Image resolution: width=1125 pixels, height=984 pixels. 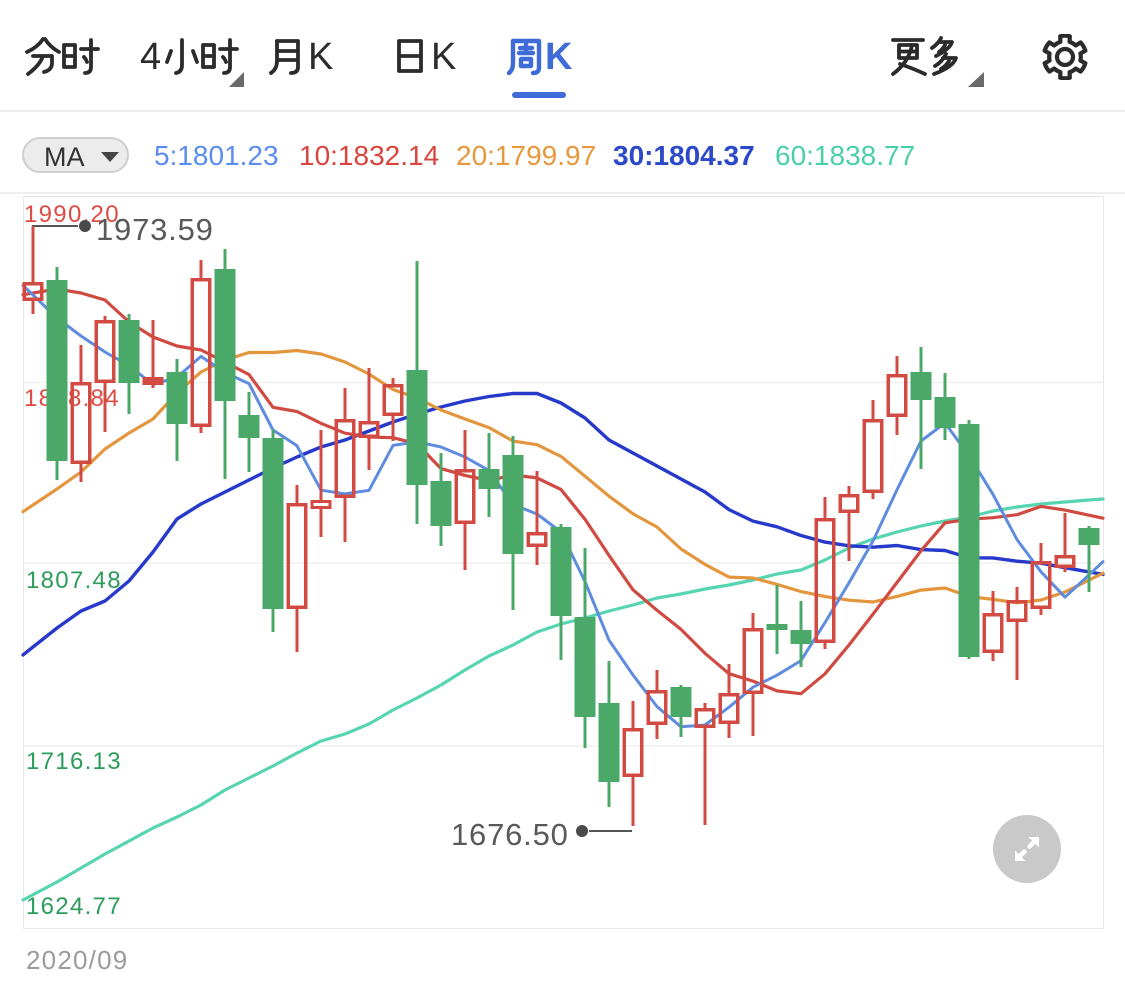 I want to click on svg-text: 1990.20, so click(x=72, y=214).